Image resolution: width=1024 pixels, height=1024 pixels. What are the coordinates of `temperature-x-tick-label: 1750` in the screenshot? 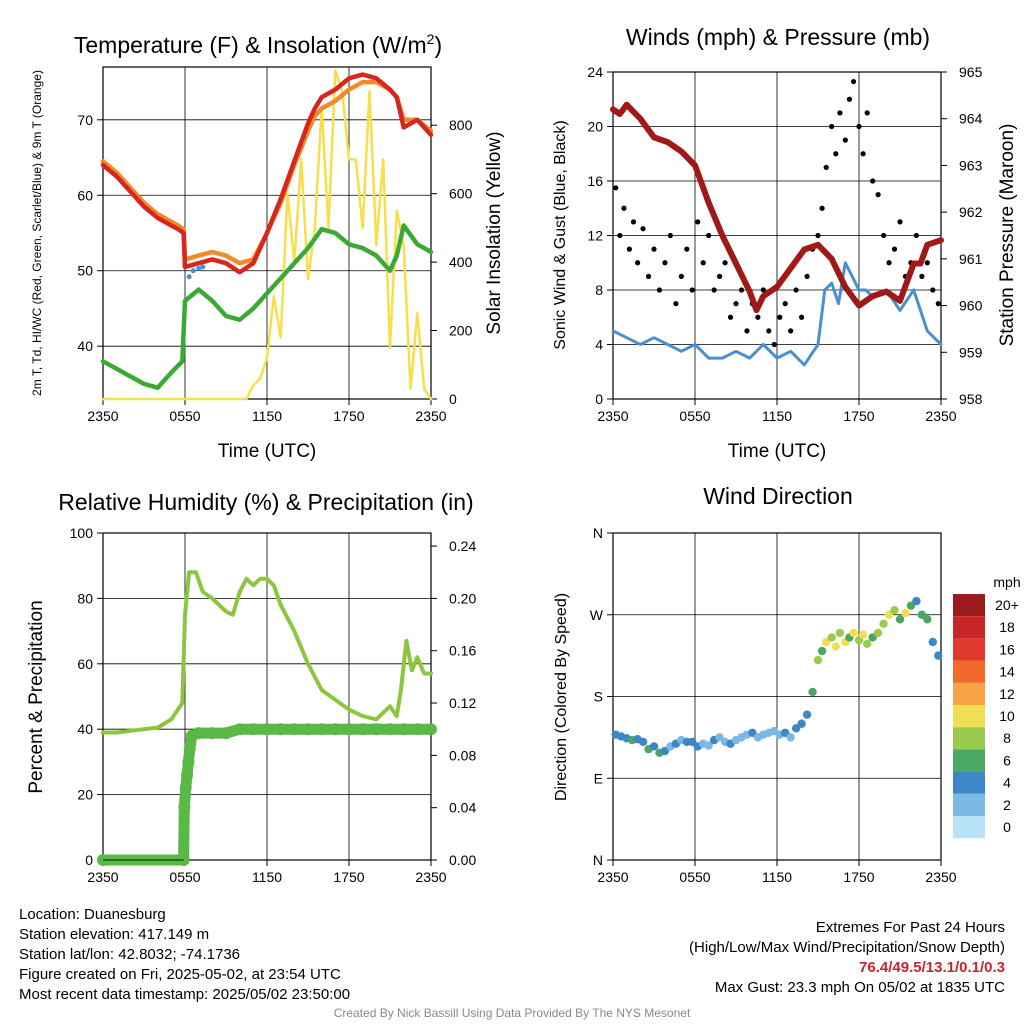 It's located at (348, 416).